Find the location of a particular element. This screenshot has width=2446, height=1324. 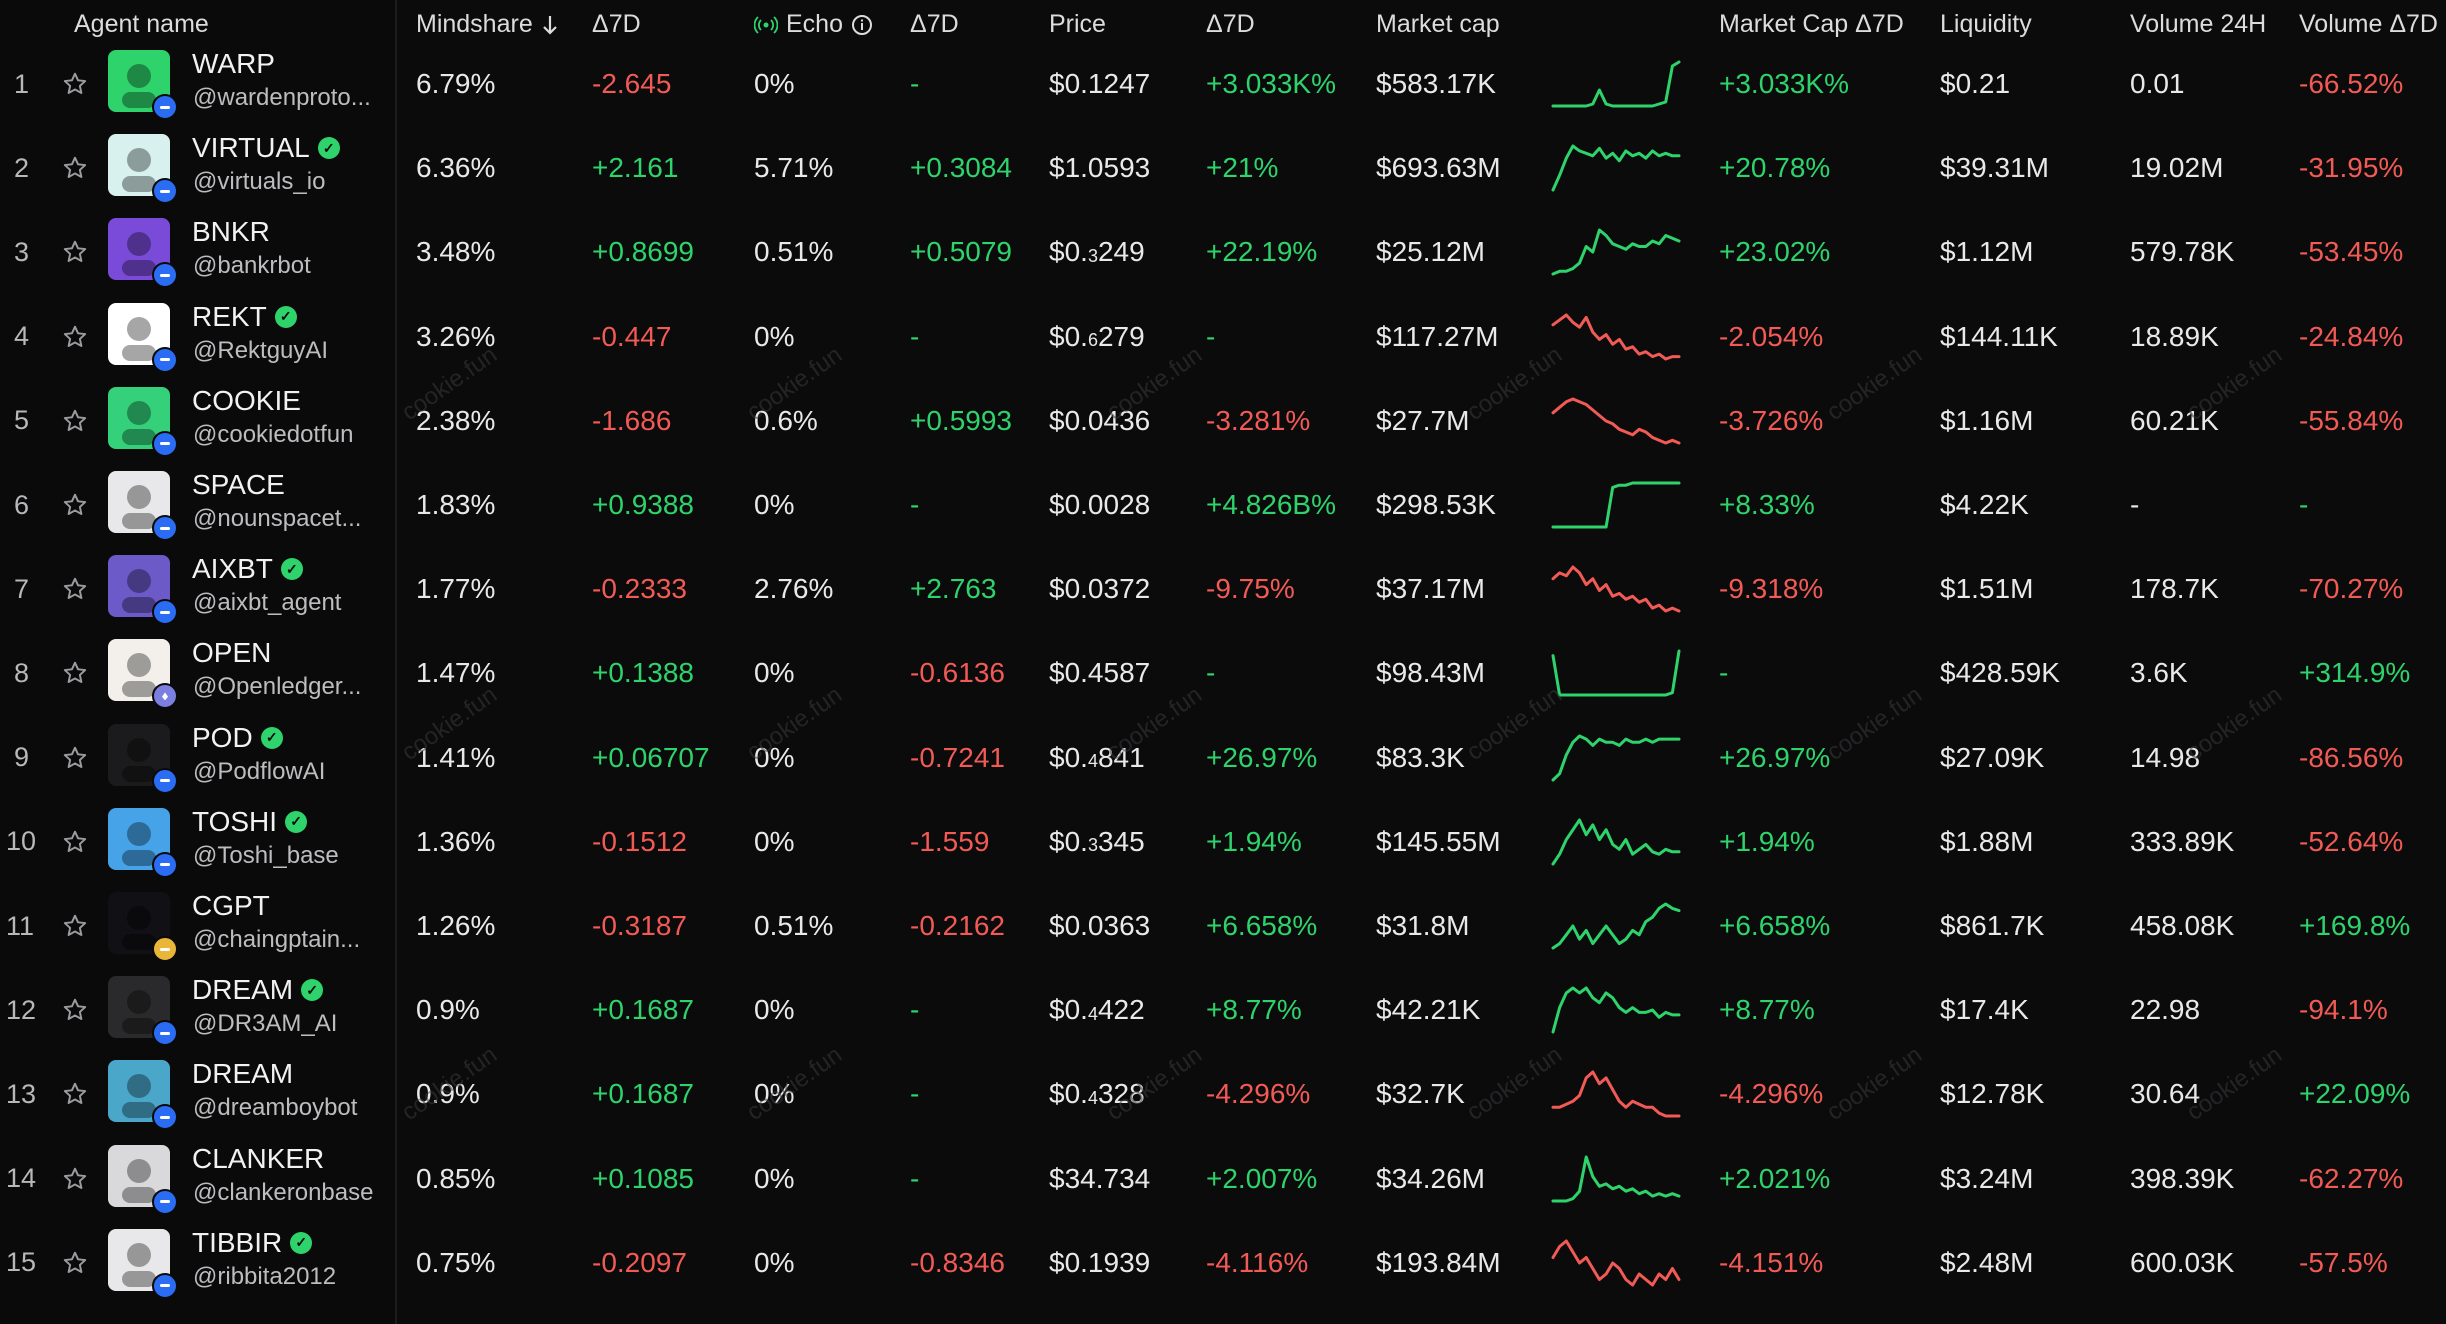

agent-name: DREAM is located at coordinates (242, 1074).